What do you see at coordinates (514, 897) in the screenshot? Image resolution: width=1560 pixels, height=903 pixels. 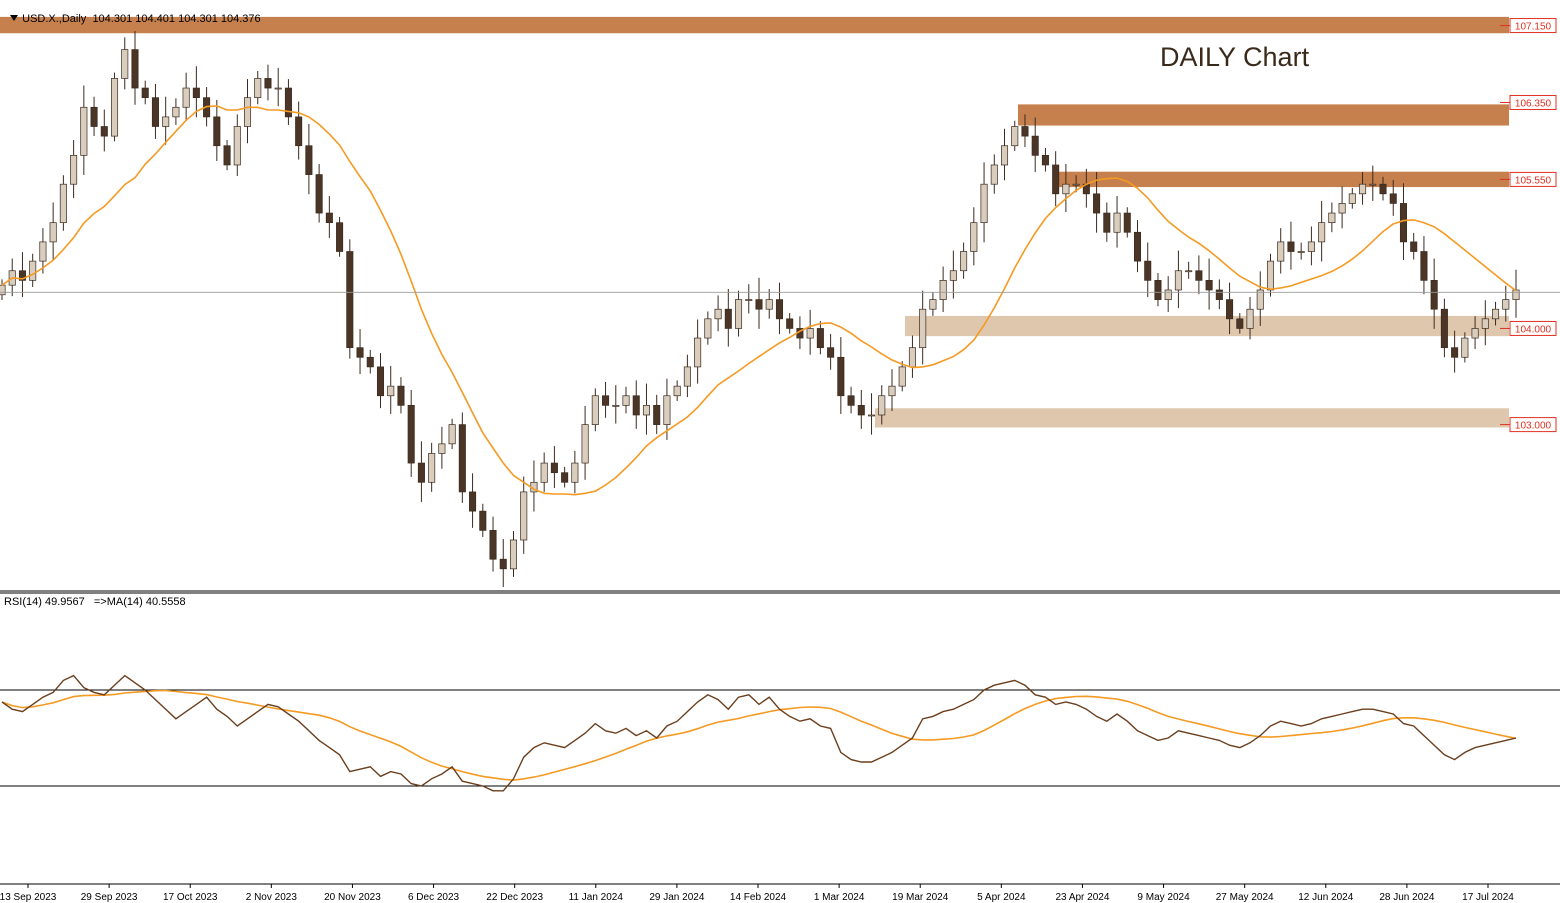 I see `x-tick-label: 22 Dec 2023` at bounding box center [514, 897].